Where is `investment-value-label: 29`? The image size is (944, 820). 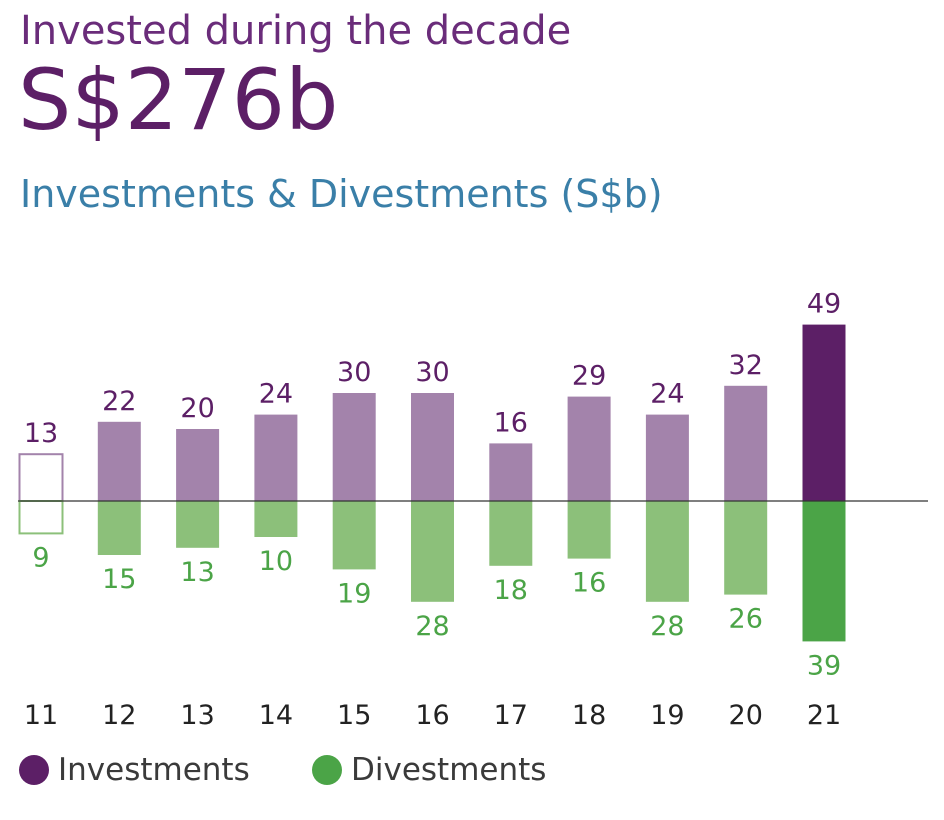 investment-value-label: 29 is located at coordinates (589, 376).